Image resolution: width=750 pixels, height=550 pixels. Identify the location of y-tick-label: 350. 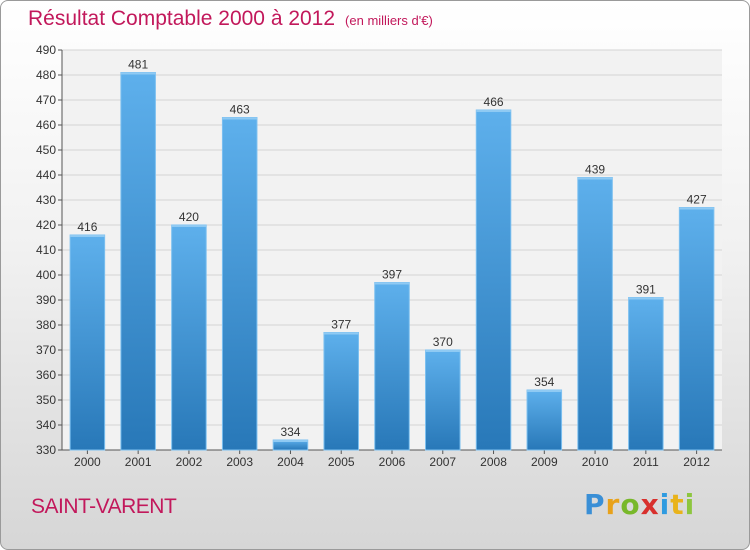
(46, 400).